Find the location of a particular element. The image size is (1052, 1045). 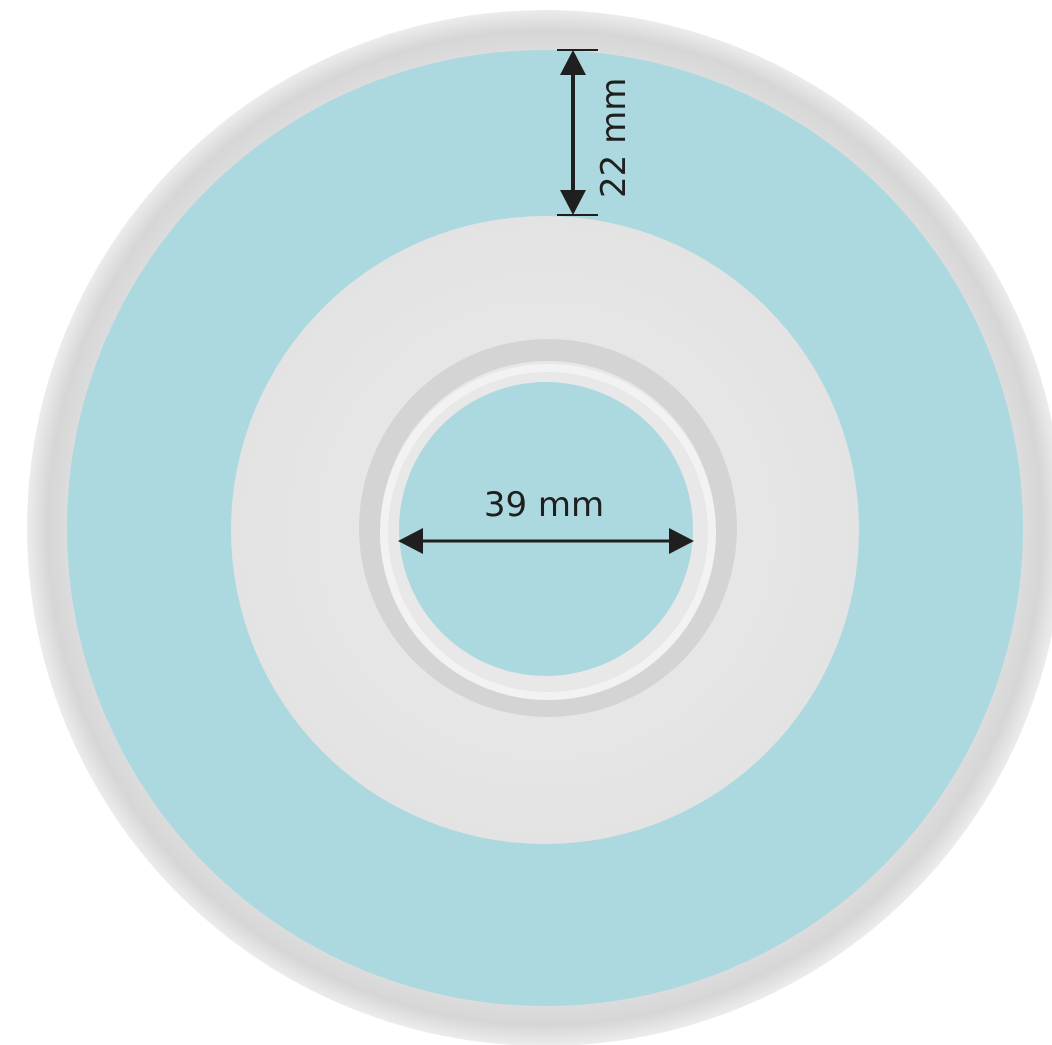

hole-diameter-label: 39 mm is located at coordinates (544, 505).